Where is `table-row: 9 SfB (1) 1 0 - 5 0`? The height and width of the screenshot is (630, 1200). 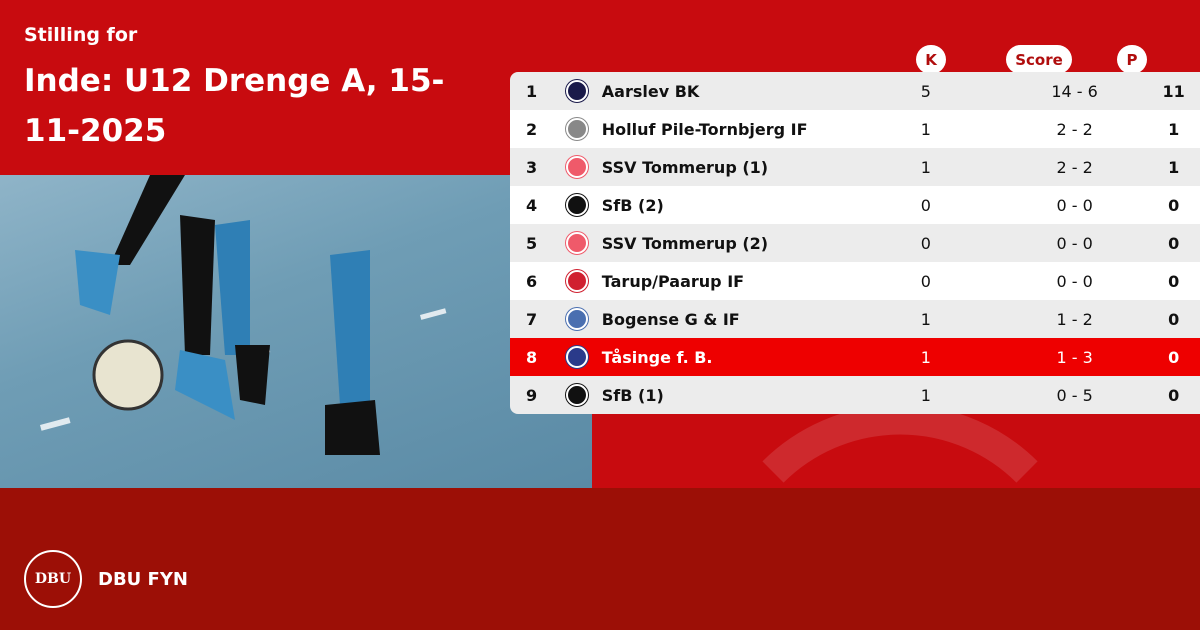
table-row: 9 SfB (1) 1 0 - 5 0 is located at coordinates (855, 395).